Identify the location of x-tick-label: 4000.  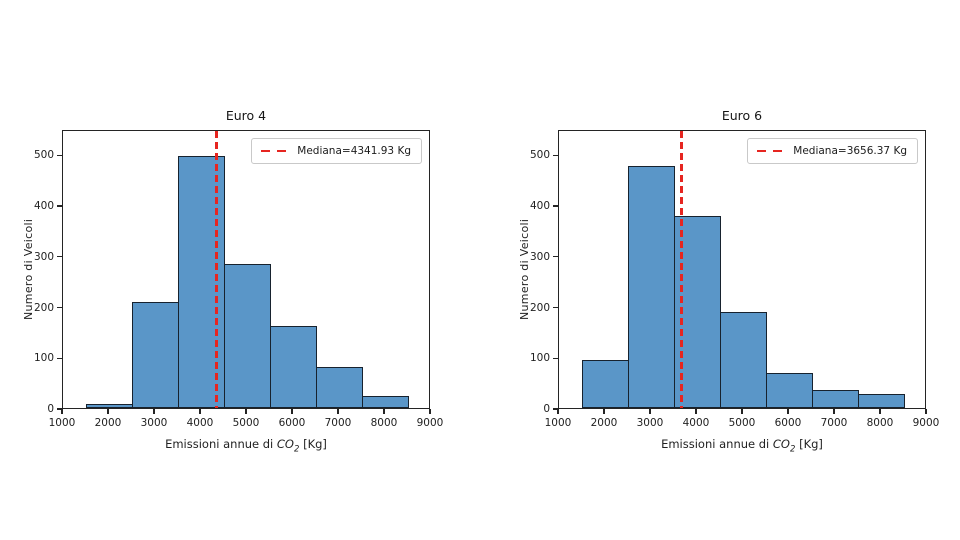
(200, 423).